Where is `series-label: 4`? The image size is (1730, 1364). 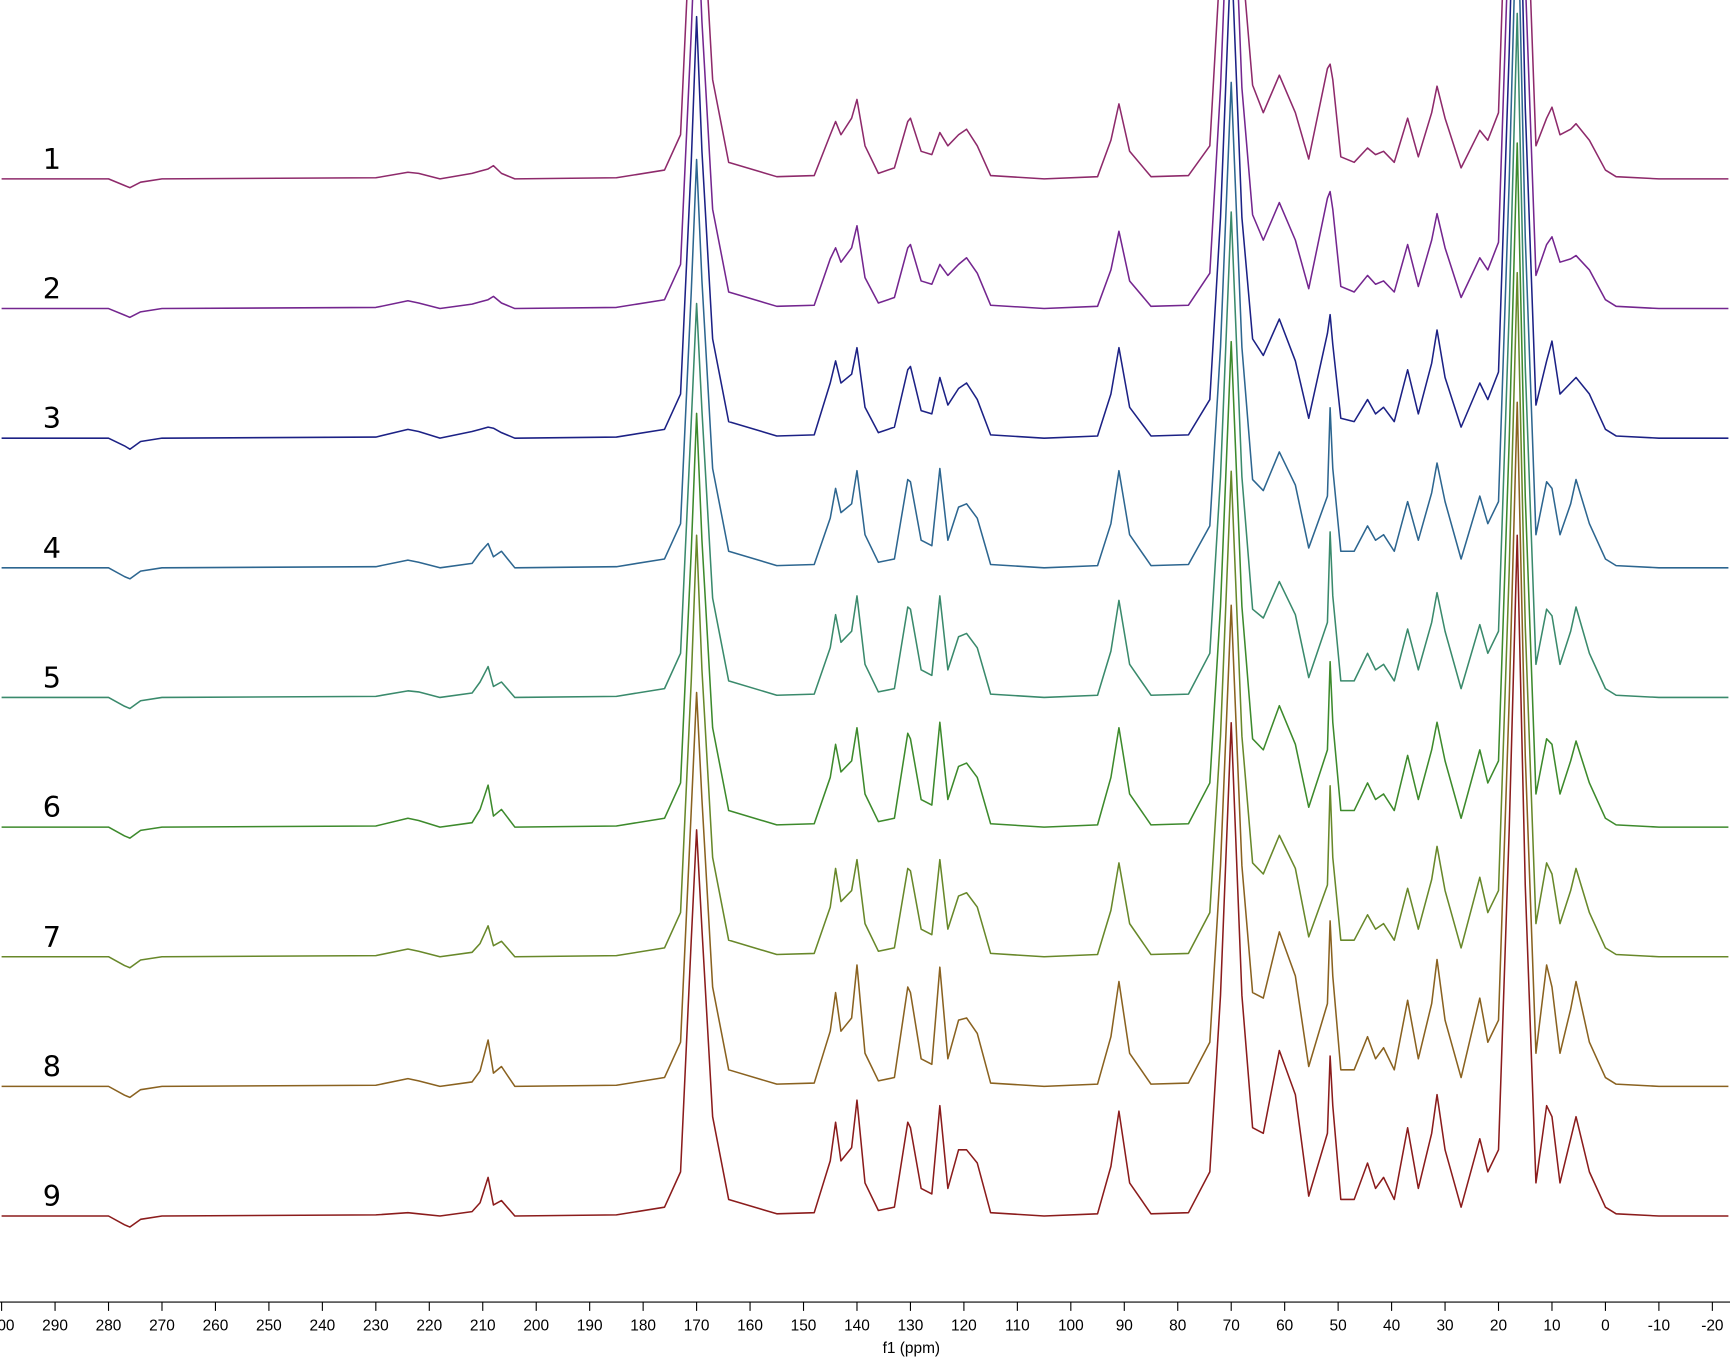 series-label: 4 is located at coordinates (52, 548).